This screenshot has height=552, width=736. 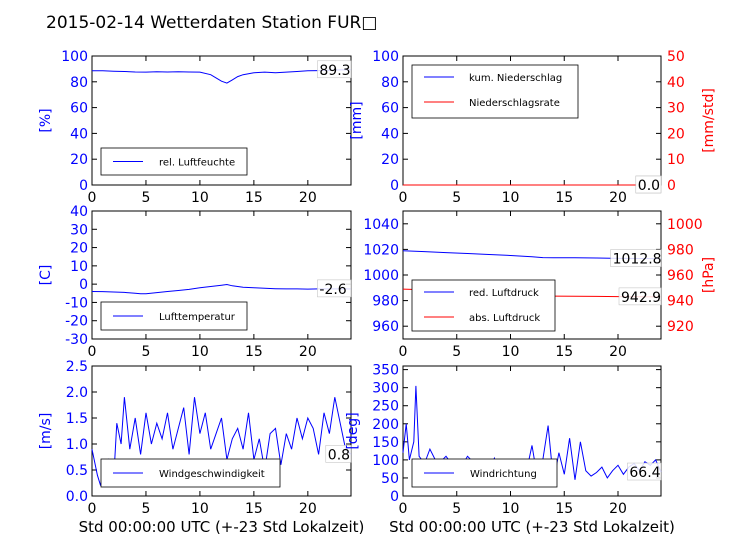 What do you see at coordinates (676, 57) in the screenshot?
I see `y-right-tick-label: 50` at bounding box center [676, 57].